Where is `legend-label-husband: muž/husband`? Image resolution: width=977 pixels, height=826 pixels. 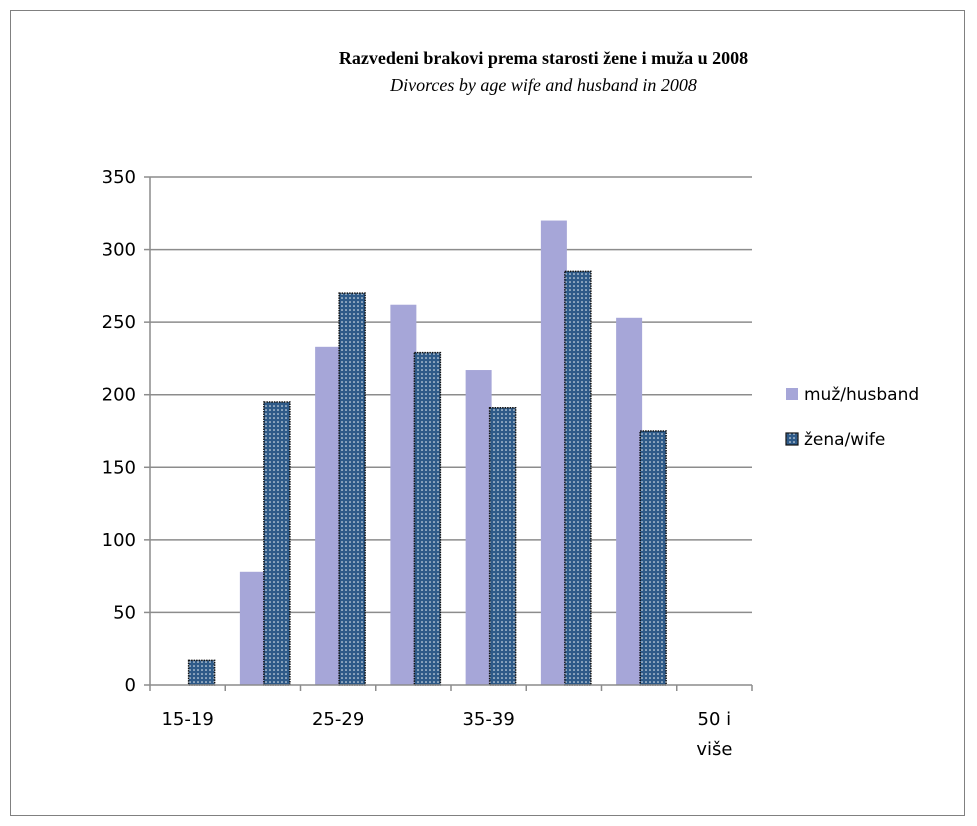
legend-label-husband: muž/husband is located at coordinates (861, 395).